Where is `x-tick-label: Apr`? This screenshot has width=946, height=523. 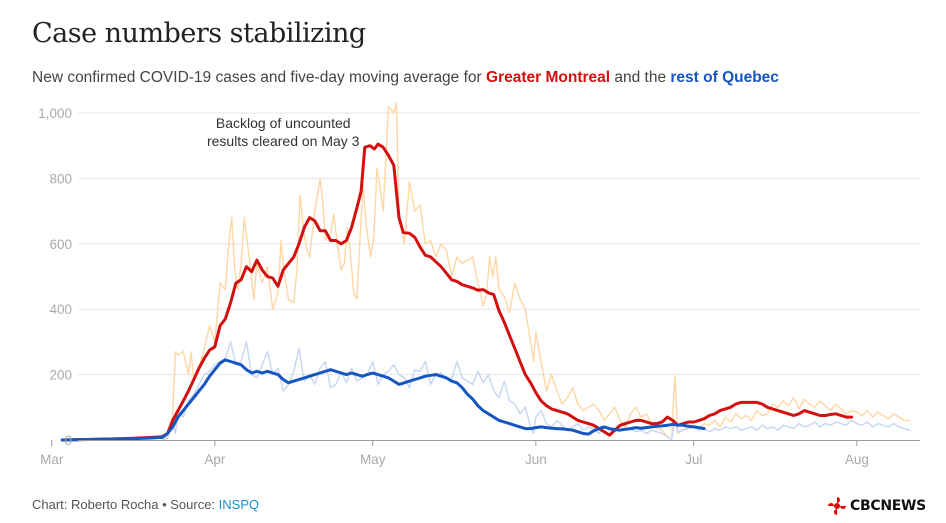 x-tick-label: Apr is located at coordinates (215, 459).